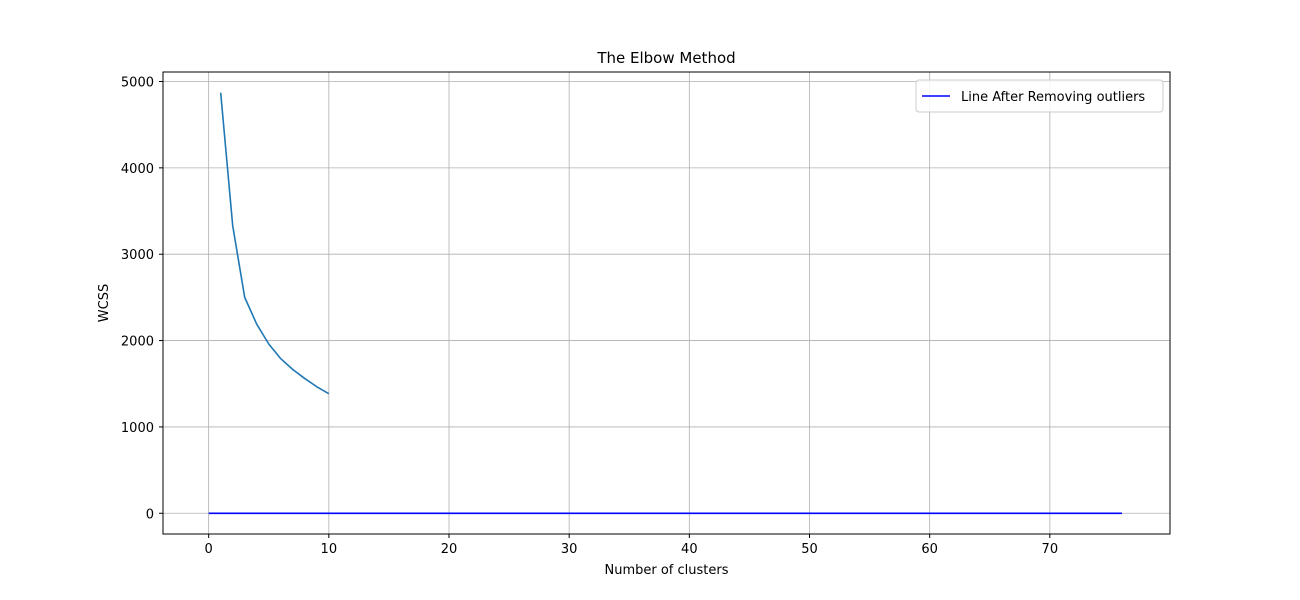 This screenshot has height=600, width=1300. Describe the element at coordinates (449, 549) in the screenshot. I see `x-tick-label: 20` at that location.